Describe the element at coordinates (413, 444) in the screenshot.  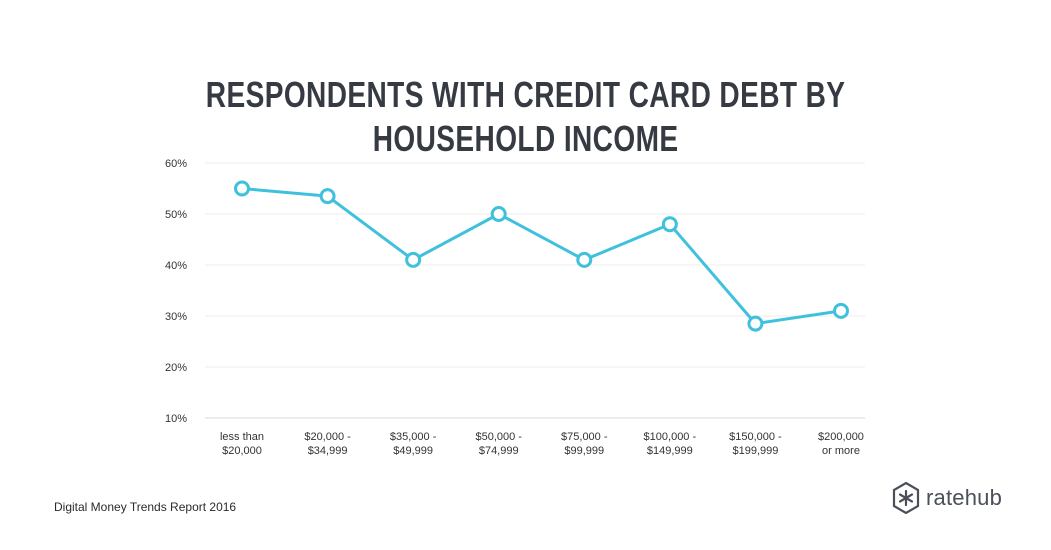
I see `x-tick-label: $35,000 -$49,999` at that location.